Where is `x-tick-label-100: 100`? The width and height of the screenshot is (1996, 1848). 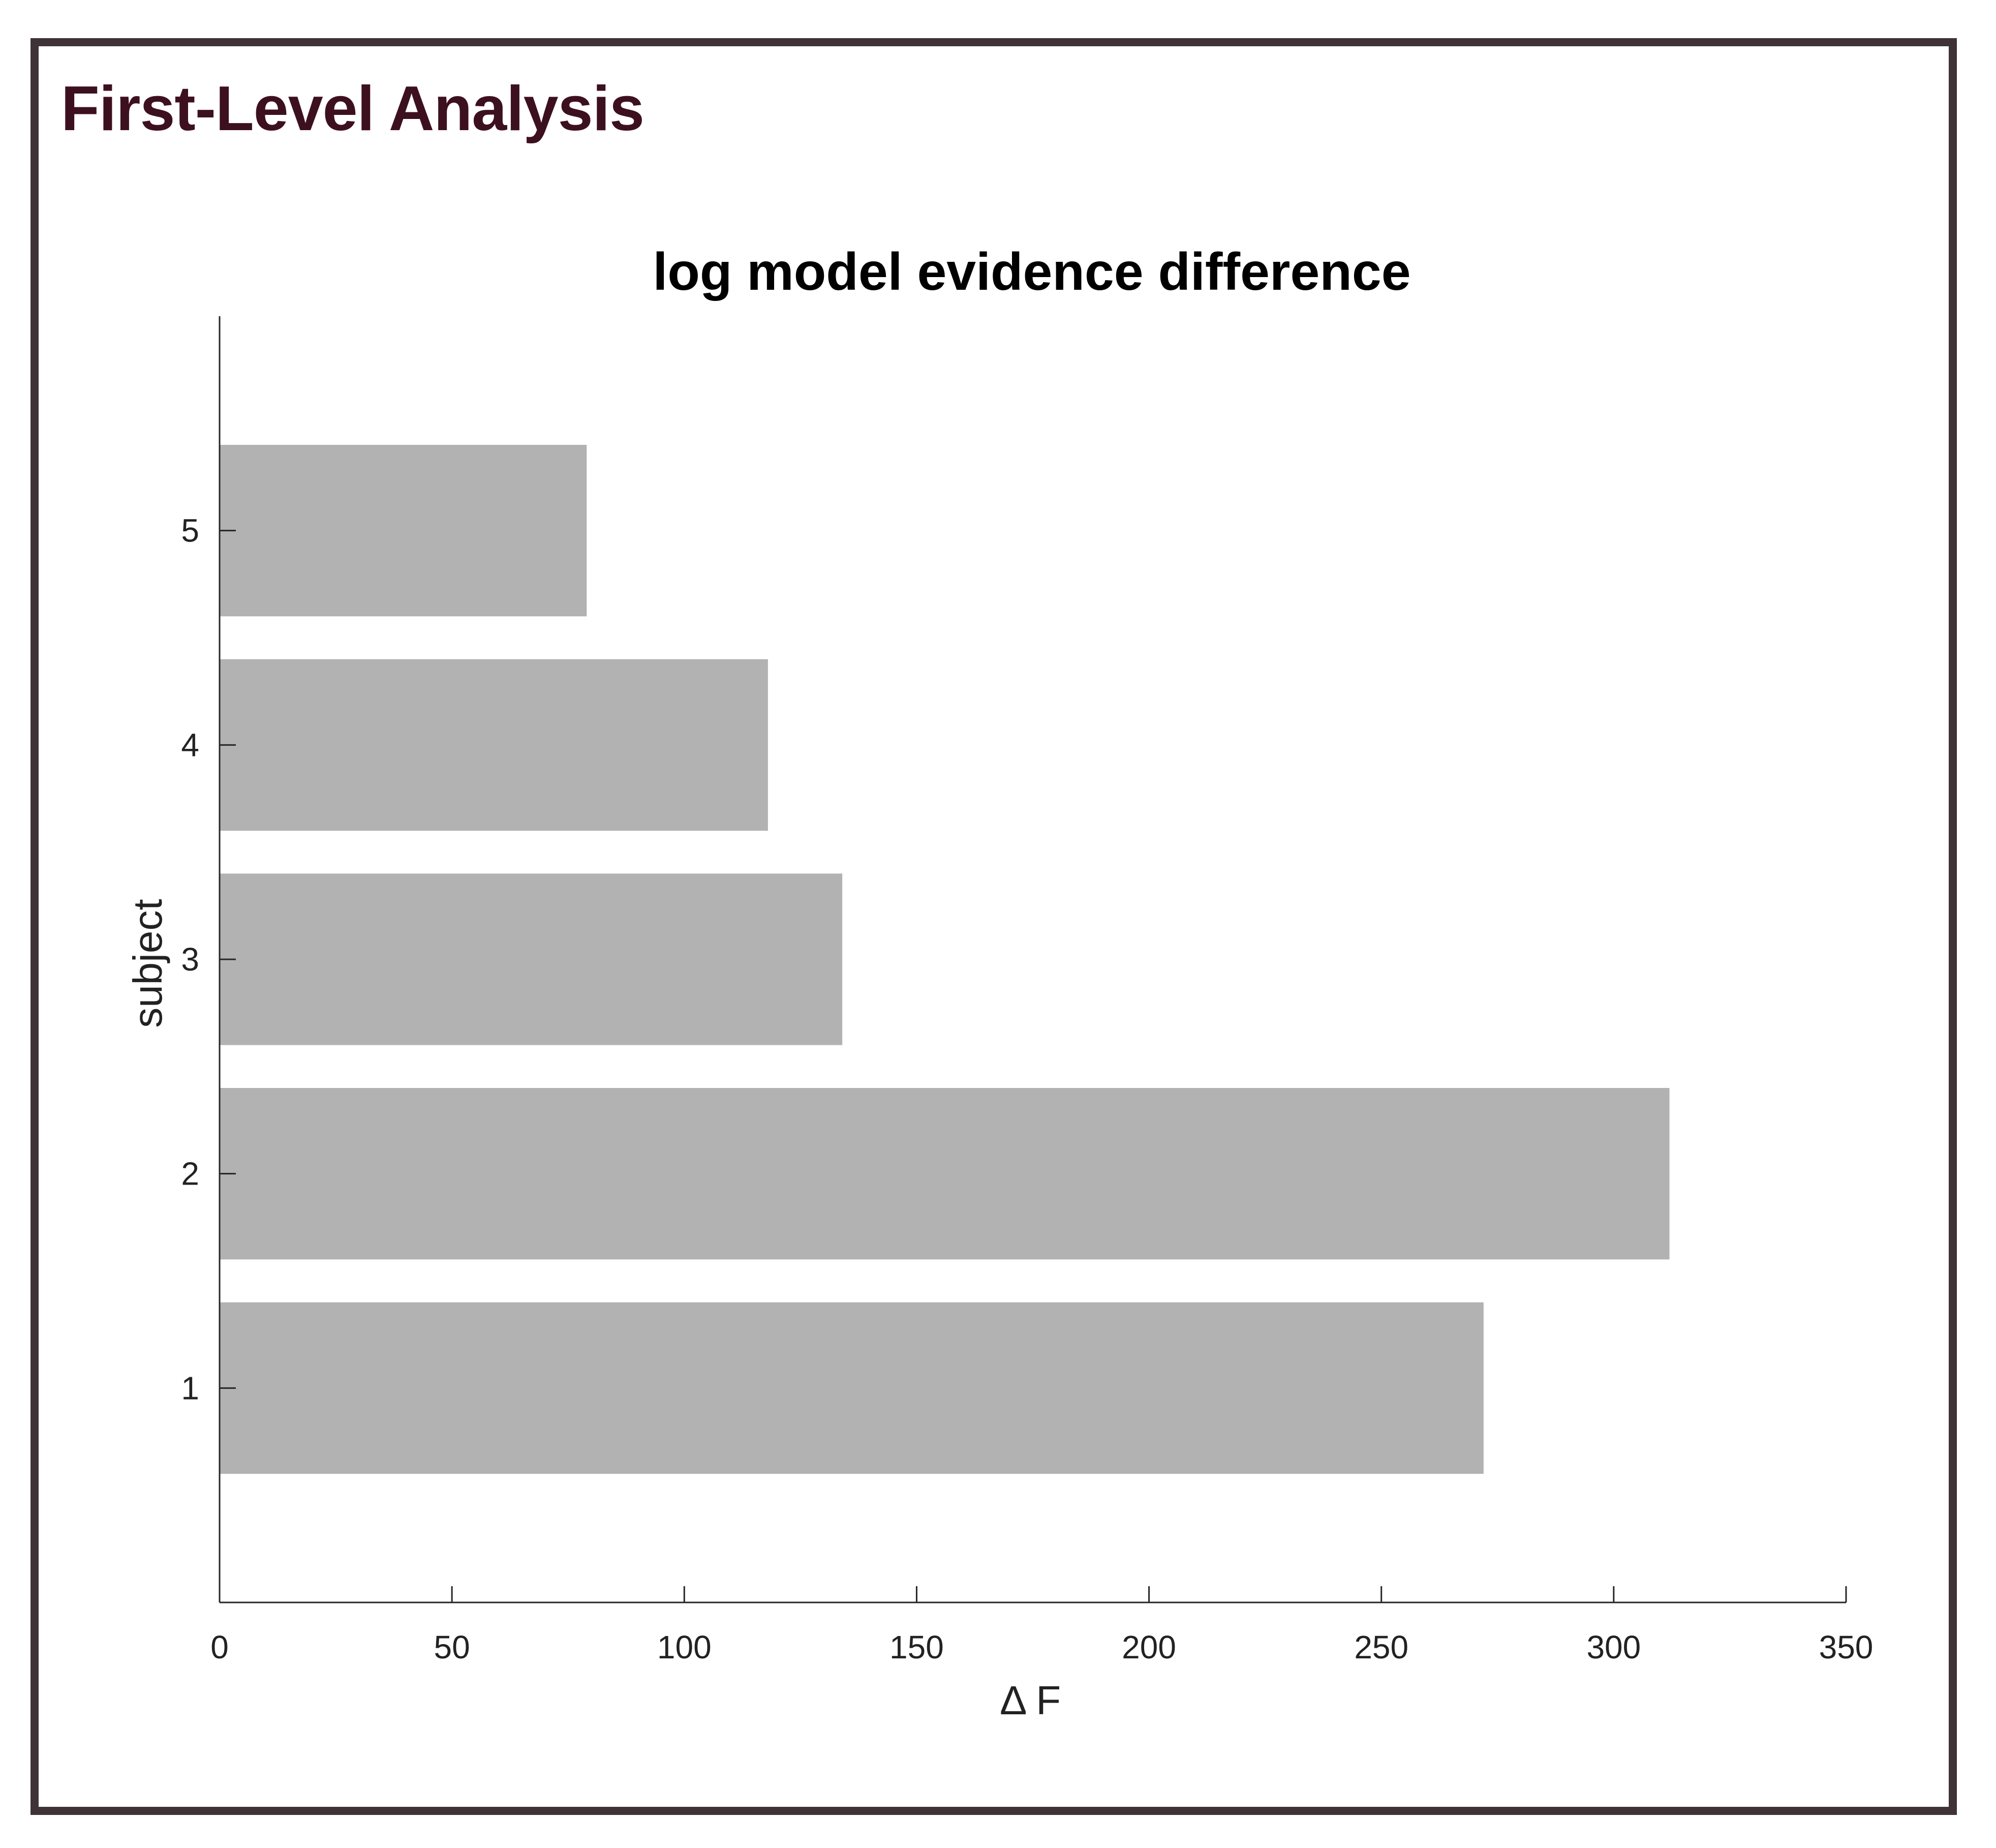 x-tick-label-100: 100 is located at coordinates (684, 1647).